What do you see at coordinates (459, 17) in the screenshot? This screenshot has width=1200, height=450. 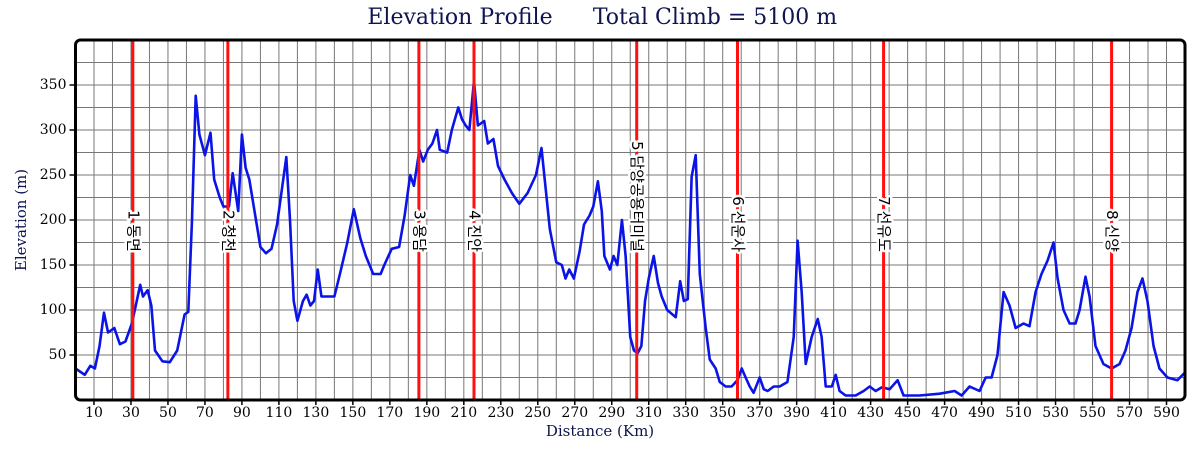 I see `chart-title: Elevation Profile` at bounding box center [459, 17].